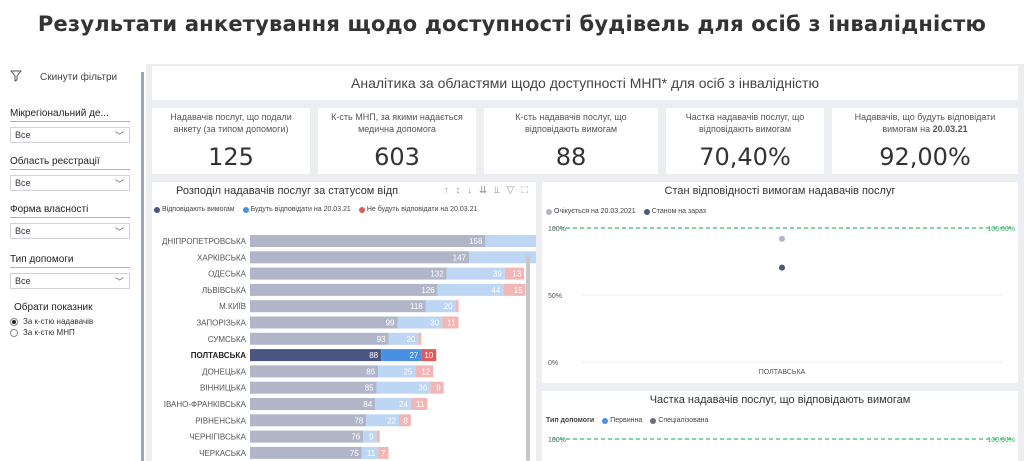  Describe the element at coordinates (63, 77) in the screenshot. I see `reset-filters-button: Скинути фільтри` at that location.